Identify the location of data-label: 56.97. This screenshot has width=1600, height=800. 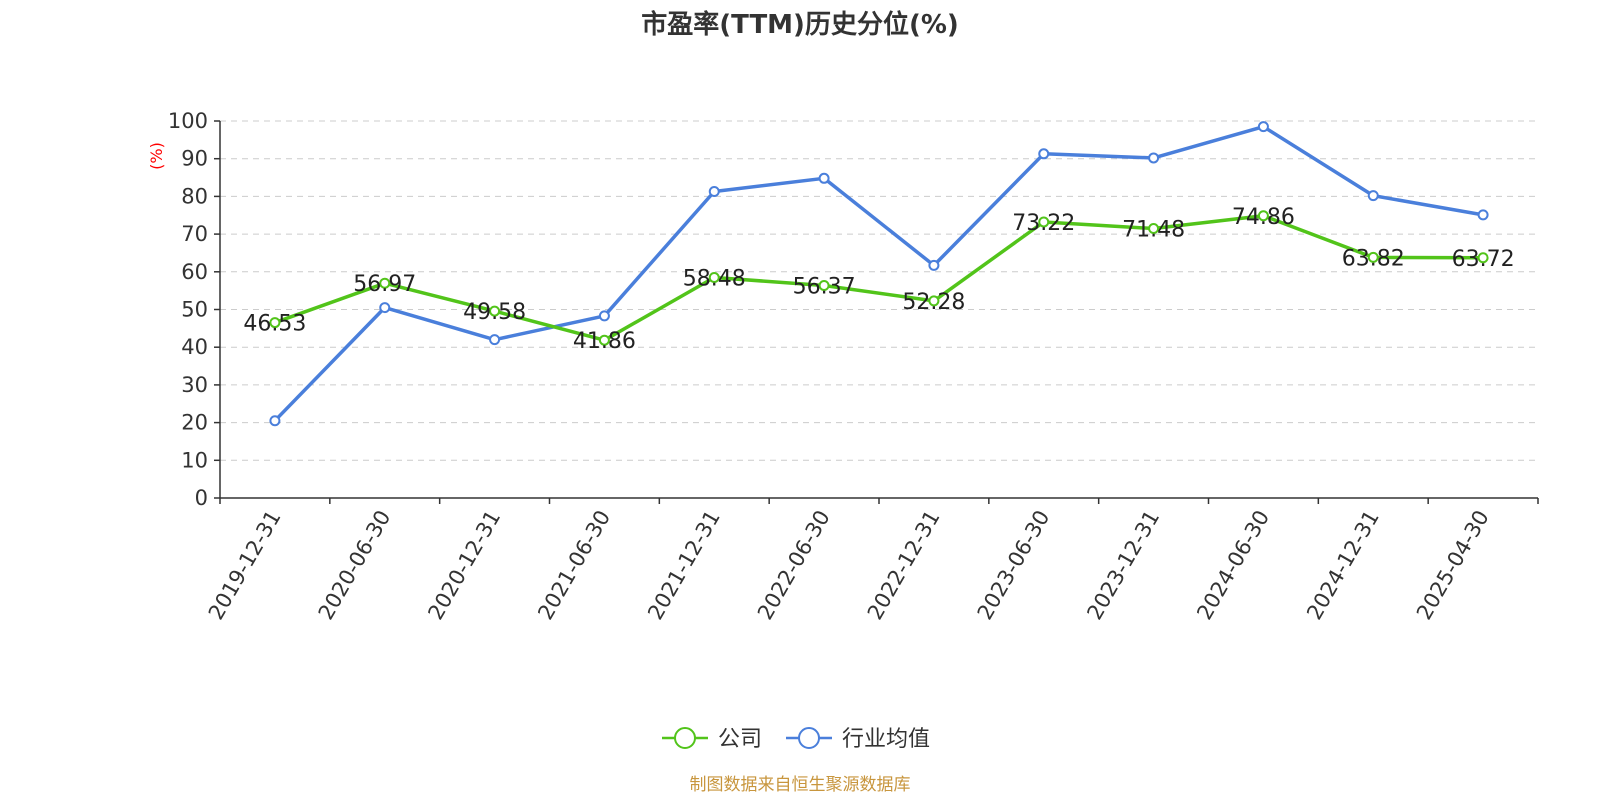
(384, 284).